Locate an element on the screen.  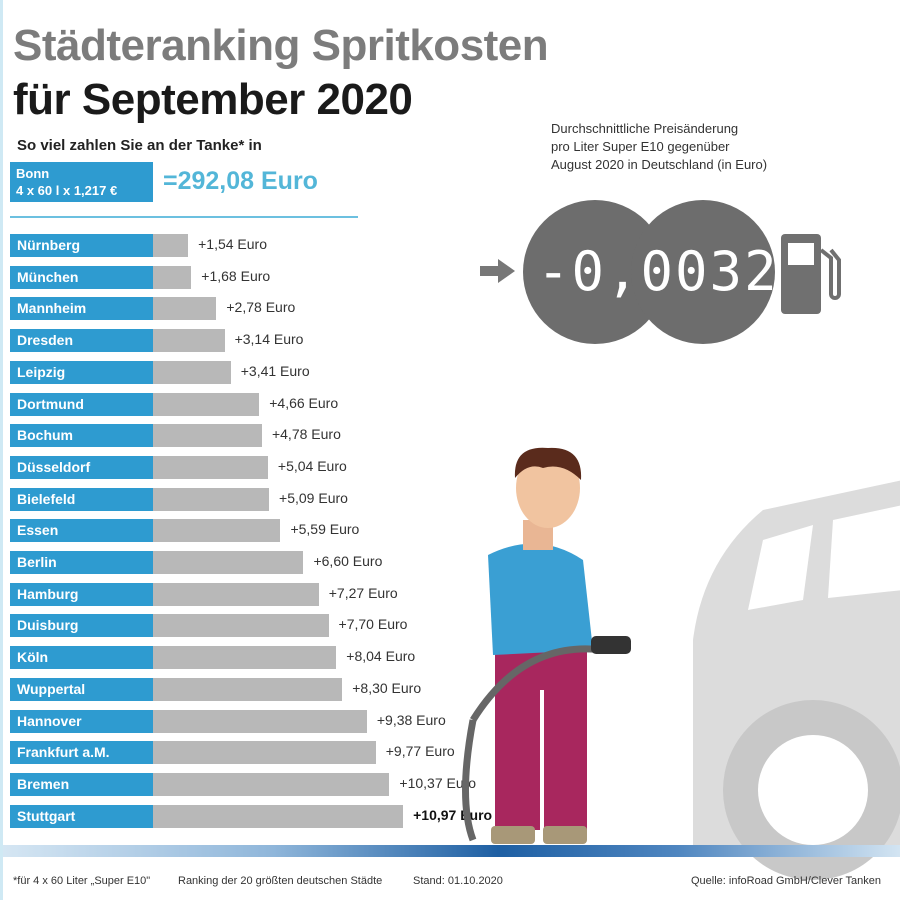
bar-category-label: Wuppertal is located at coordinates (81, 689).